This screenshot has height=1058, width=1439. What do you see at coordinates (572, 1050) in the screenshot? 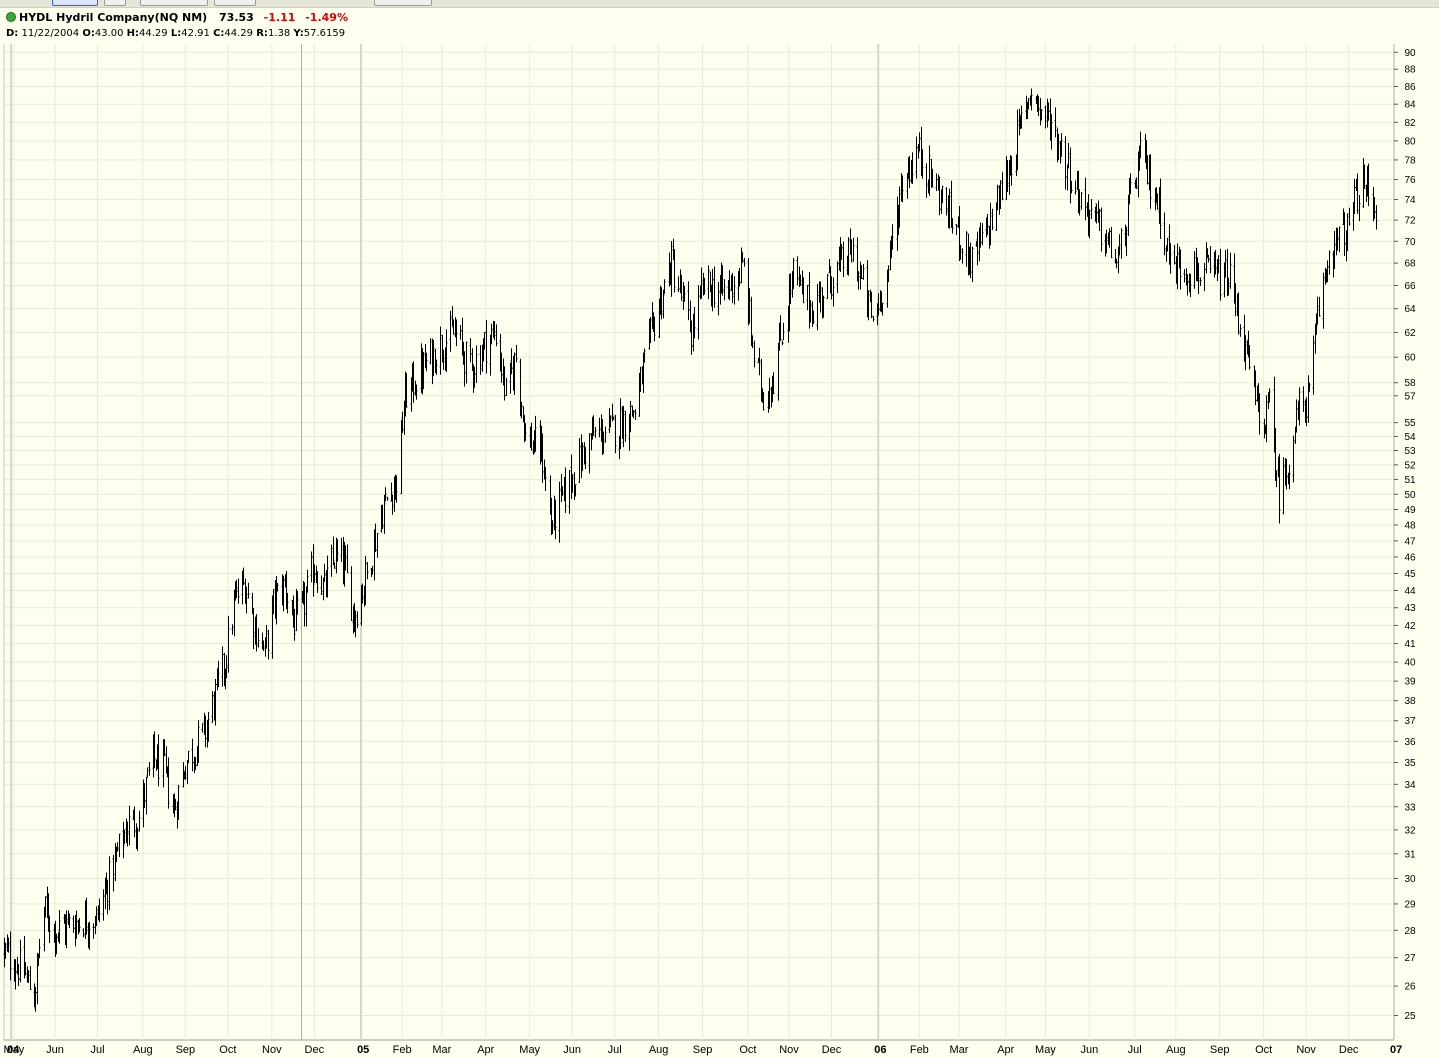
I see `x-tick-label: Jun` at bounding box center [572, 1050].